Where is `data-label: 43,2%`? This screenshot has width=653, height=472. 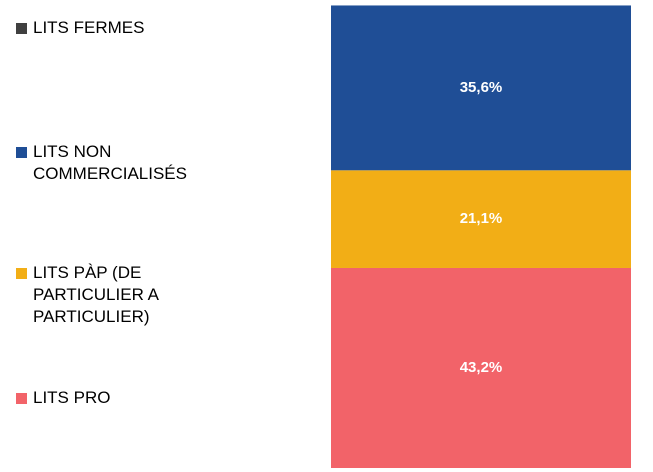 data-label: 43,2% is located at coordinates (481, 367).